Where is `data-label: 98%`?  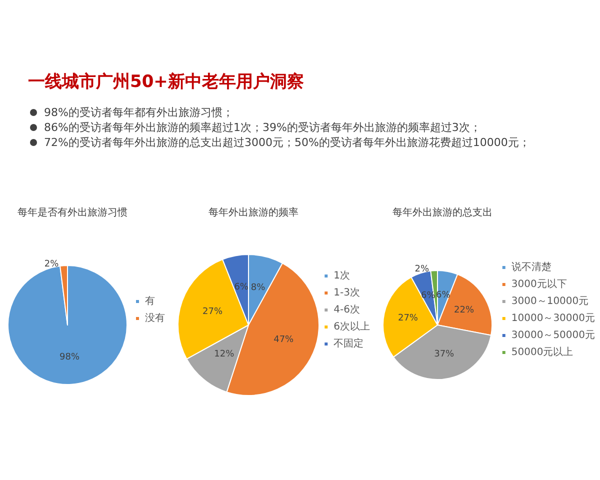 data-label: 98% is located at coordinates (70, 357).